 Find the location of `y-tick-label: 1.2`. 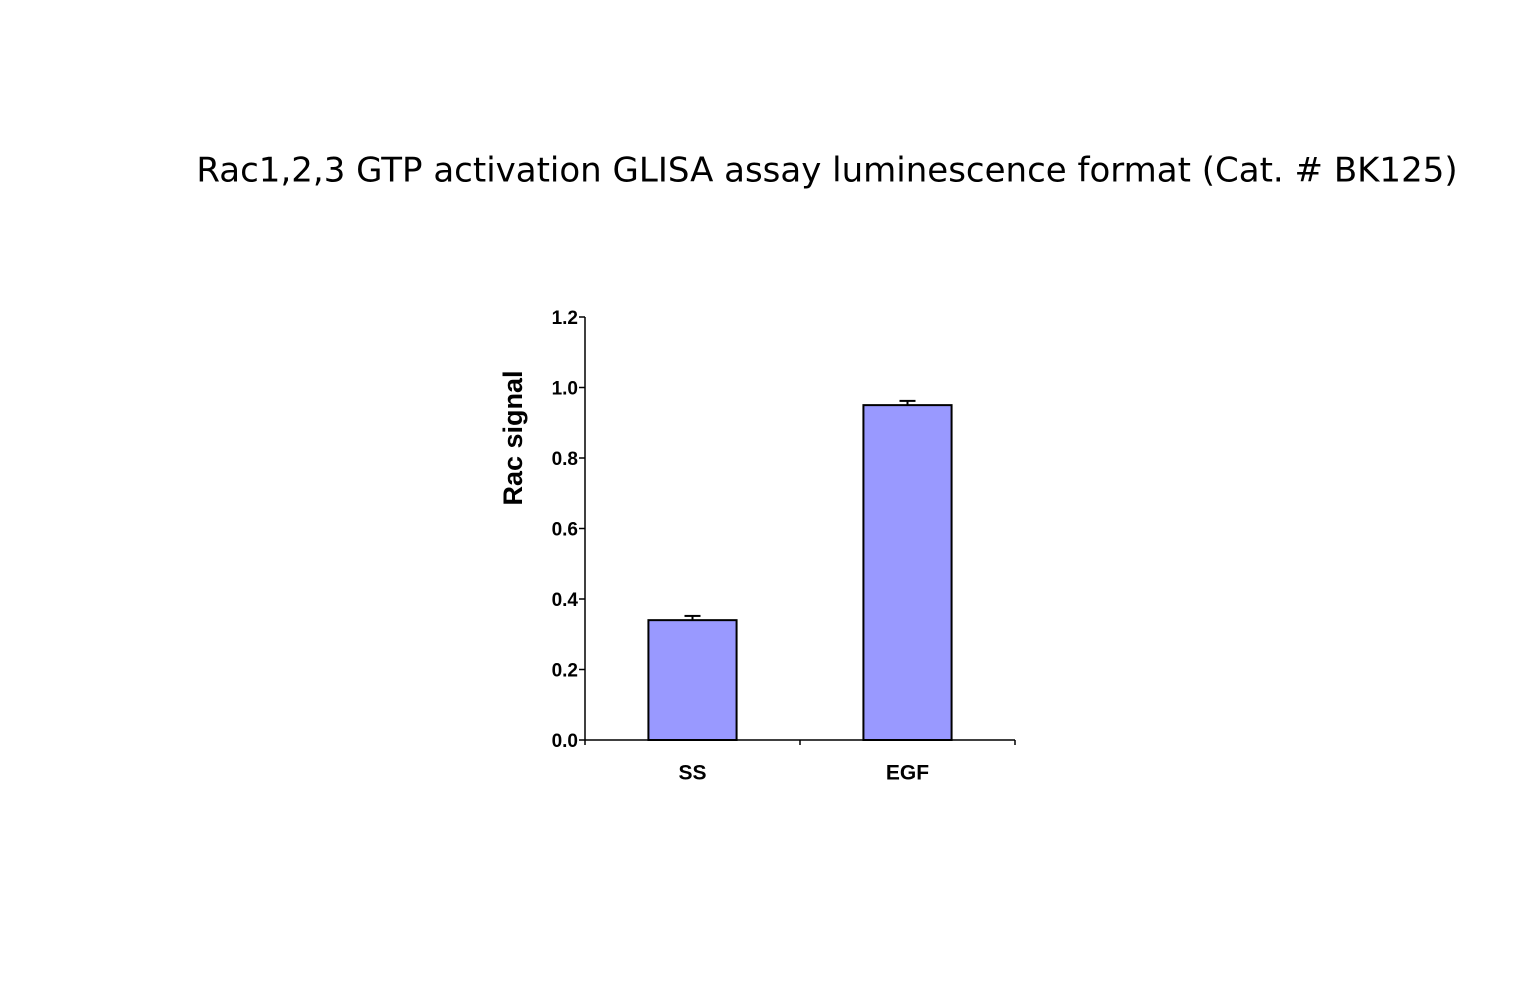

y-tick-label: 1.2 is located at coordinates (565, 318).